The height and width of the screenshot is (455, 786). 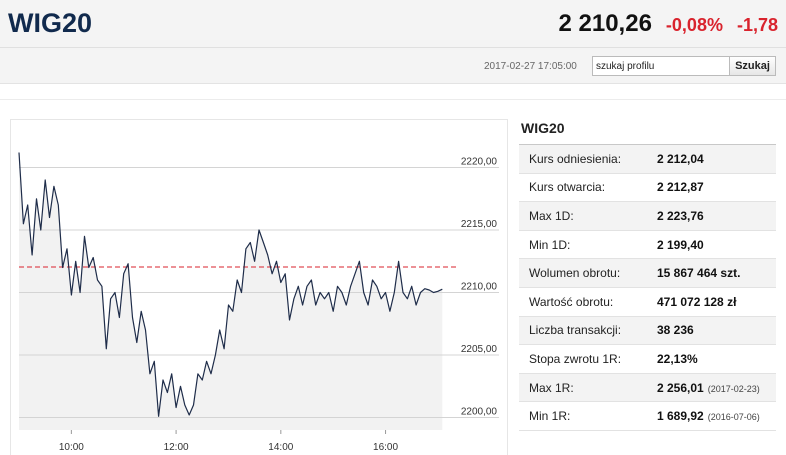 I want to click on stats-row-value: 15 867 464 szt., so click(x=698, y=273).